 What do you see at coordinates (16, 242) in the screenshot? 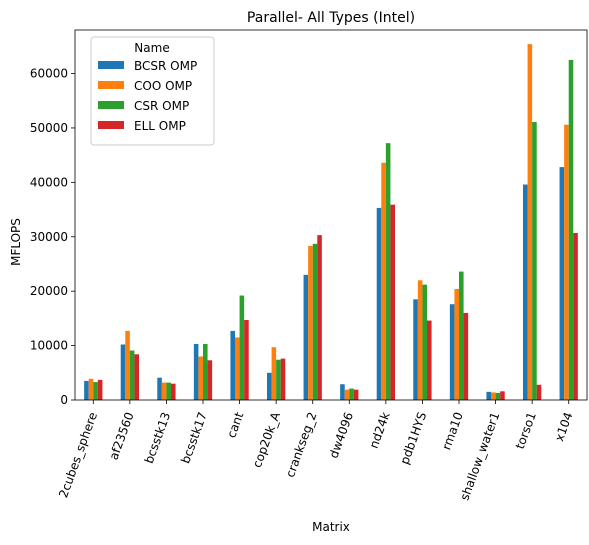
I see `y-axis-label: MFLOPS` at bounding box center [16, 242].